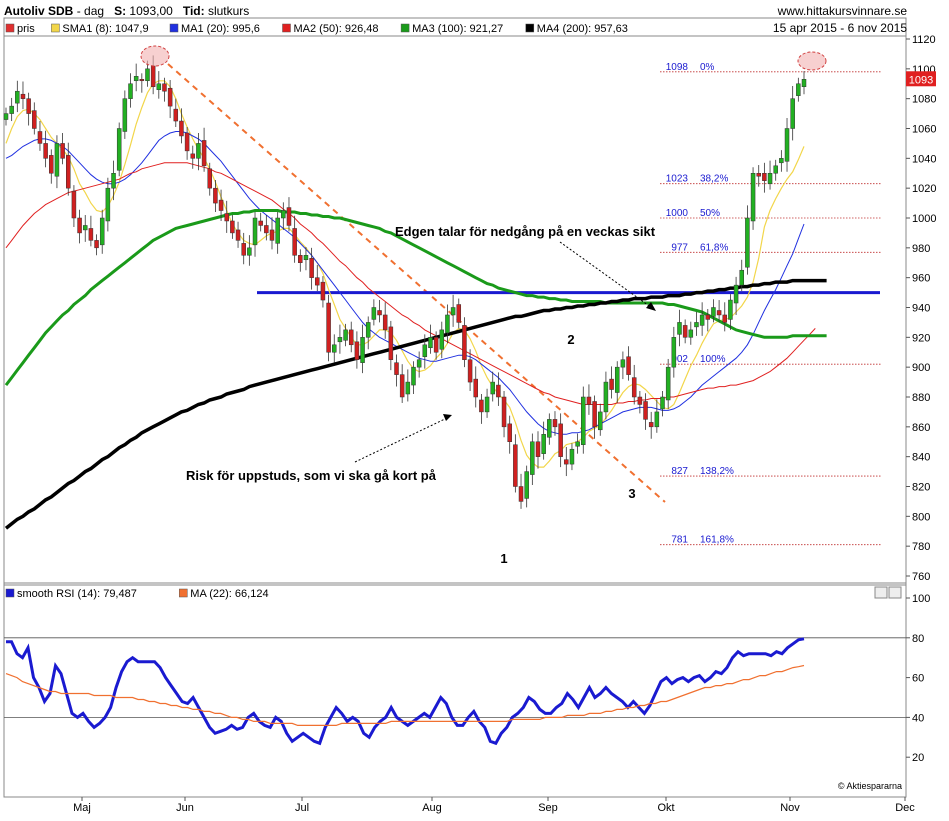  What do you see at coordinates (924, 100) in the screenshot?
I see `y-tick-label-1080: 1080` at bounding box center [924, 100].